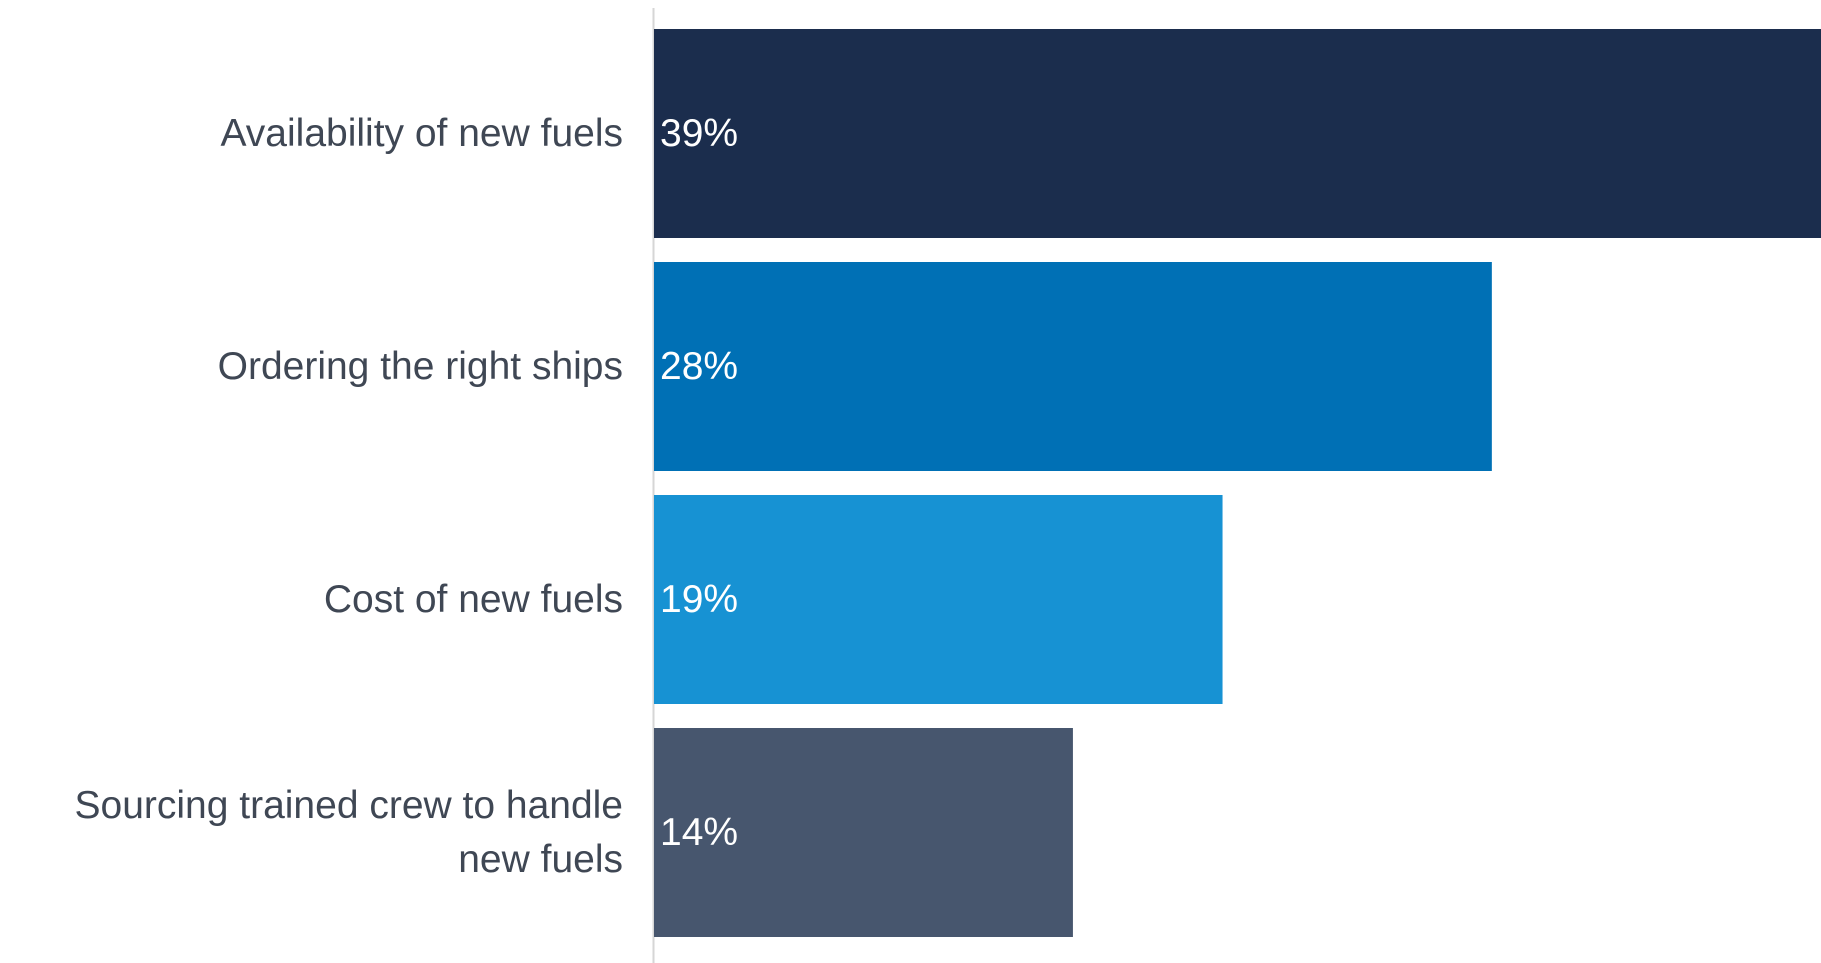 This screenshot has height=963, width=1821. What do you see at coordinates (473, 599) in the screenshot?
I see `category-label: Cost of new fuels` at bounding box center [473, 599].